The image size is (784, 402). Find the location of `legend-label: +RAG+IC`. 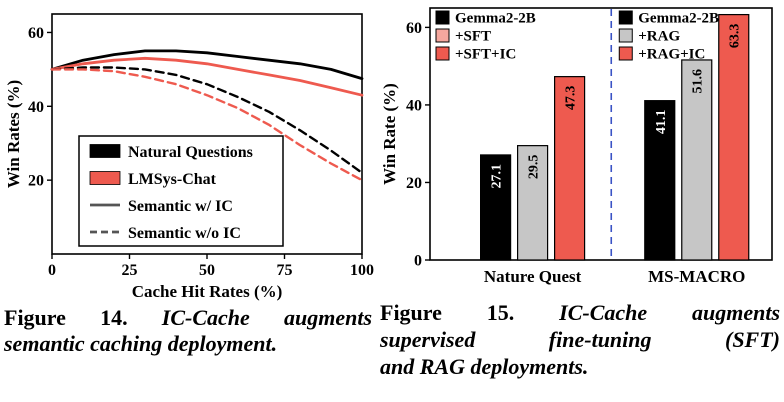

legend-label: +RAG+IC is located at coordinates (671, 55).